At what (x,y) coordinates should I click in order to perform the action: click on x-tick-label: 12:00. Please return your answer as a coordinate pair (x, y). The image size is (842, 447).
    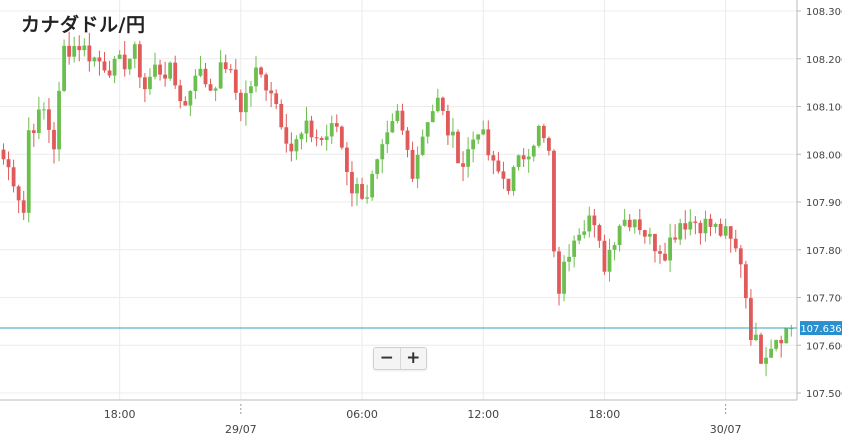
    Looking at the image, I should click on (483, 414).